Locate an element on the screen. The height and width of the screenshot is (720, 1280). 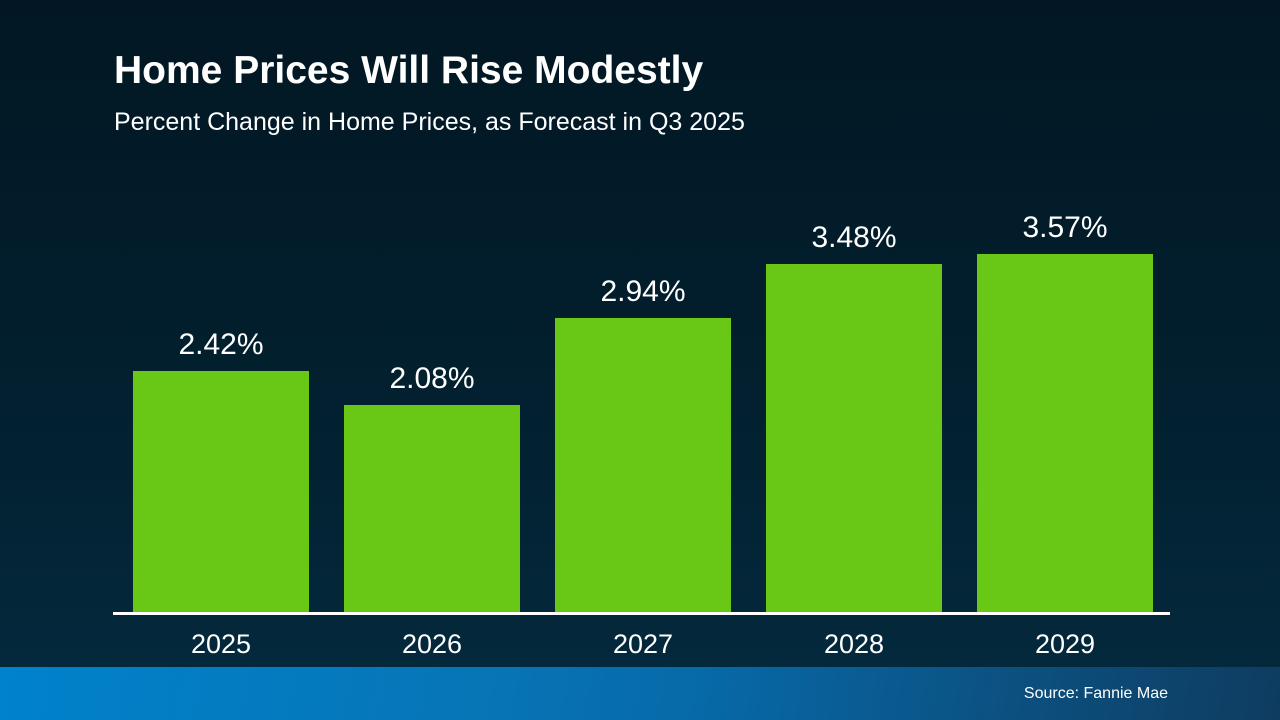
bar-value-label-2028: 3.48% is located at coordinates (854, 237).